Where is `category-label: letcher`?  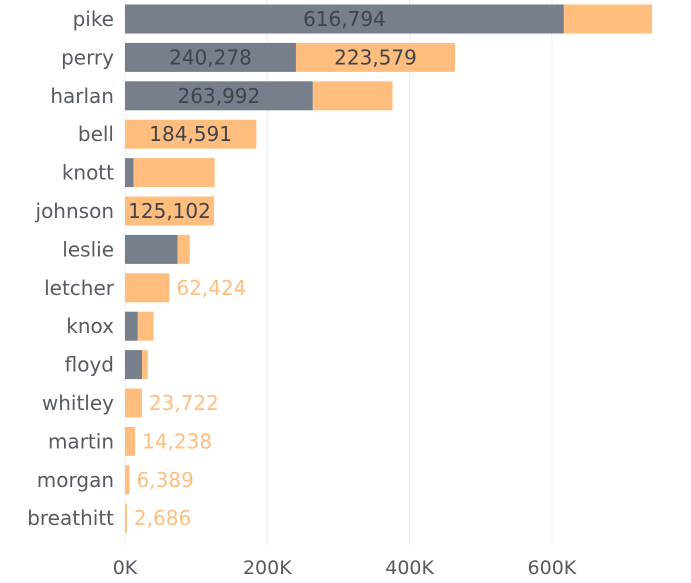
category-label: letcher is located at coordinates (79, 288).